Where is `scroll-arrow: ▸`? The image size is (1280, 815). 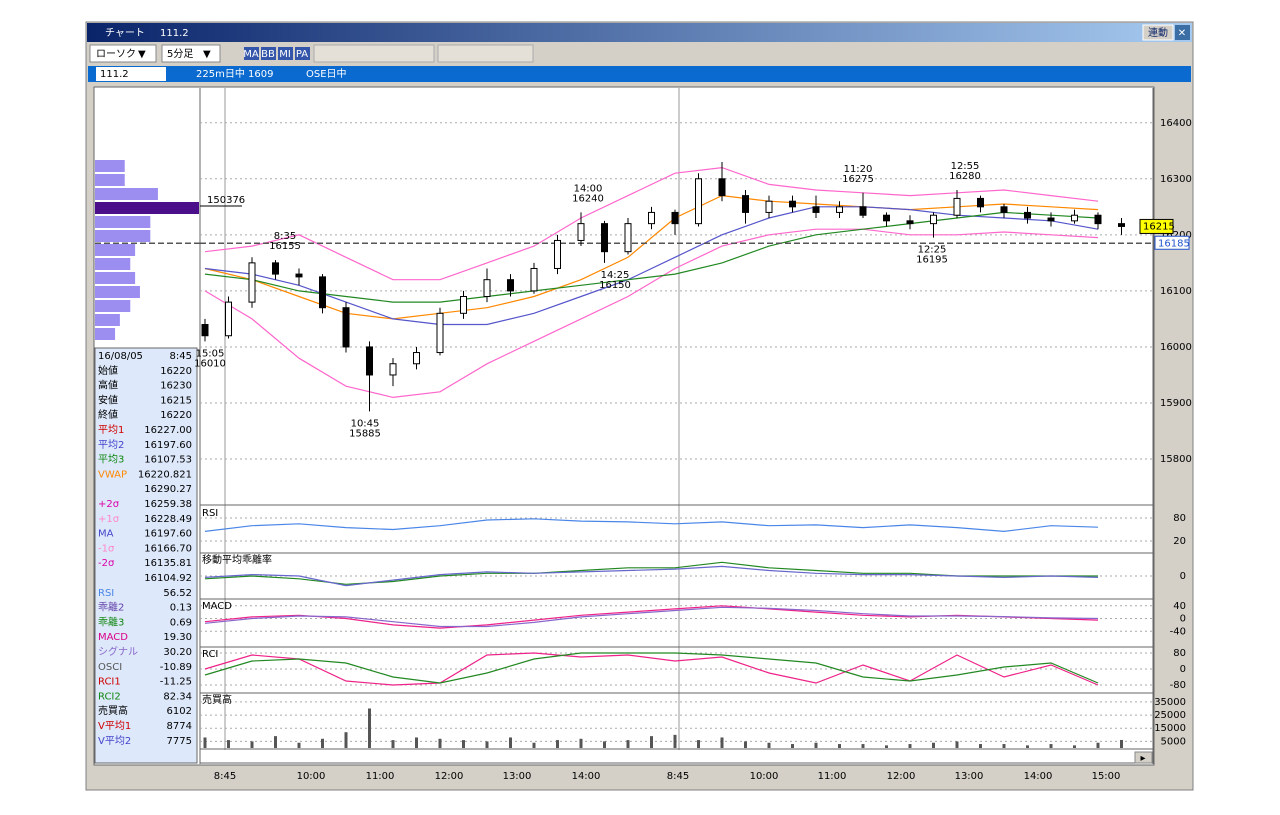 scroll-arrow: ▸ is located at coordinates (1142, 758).